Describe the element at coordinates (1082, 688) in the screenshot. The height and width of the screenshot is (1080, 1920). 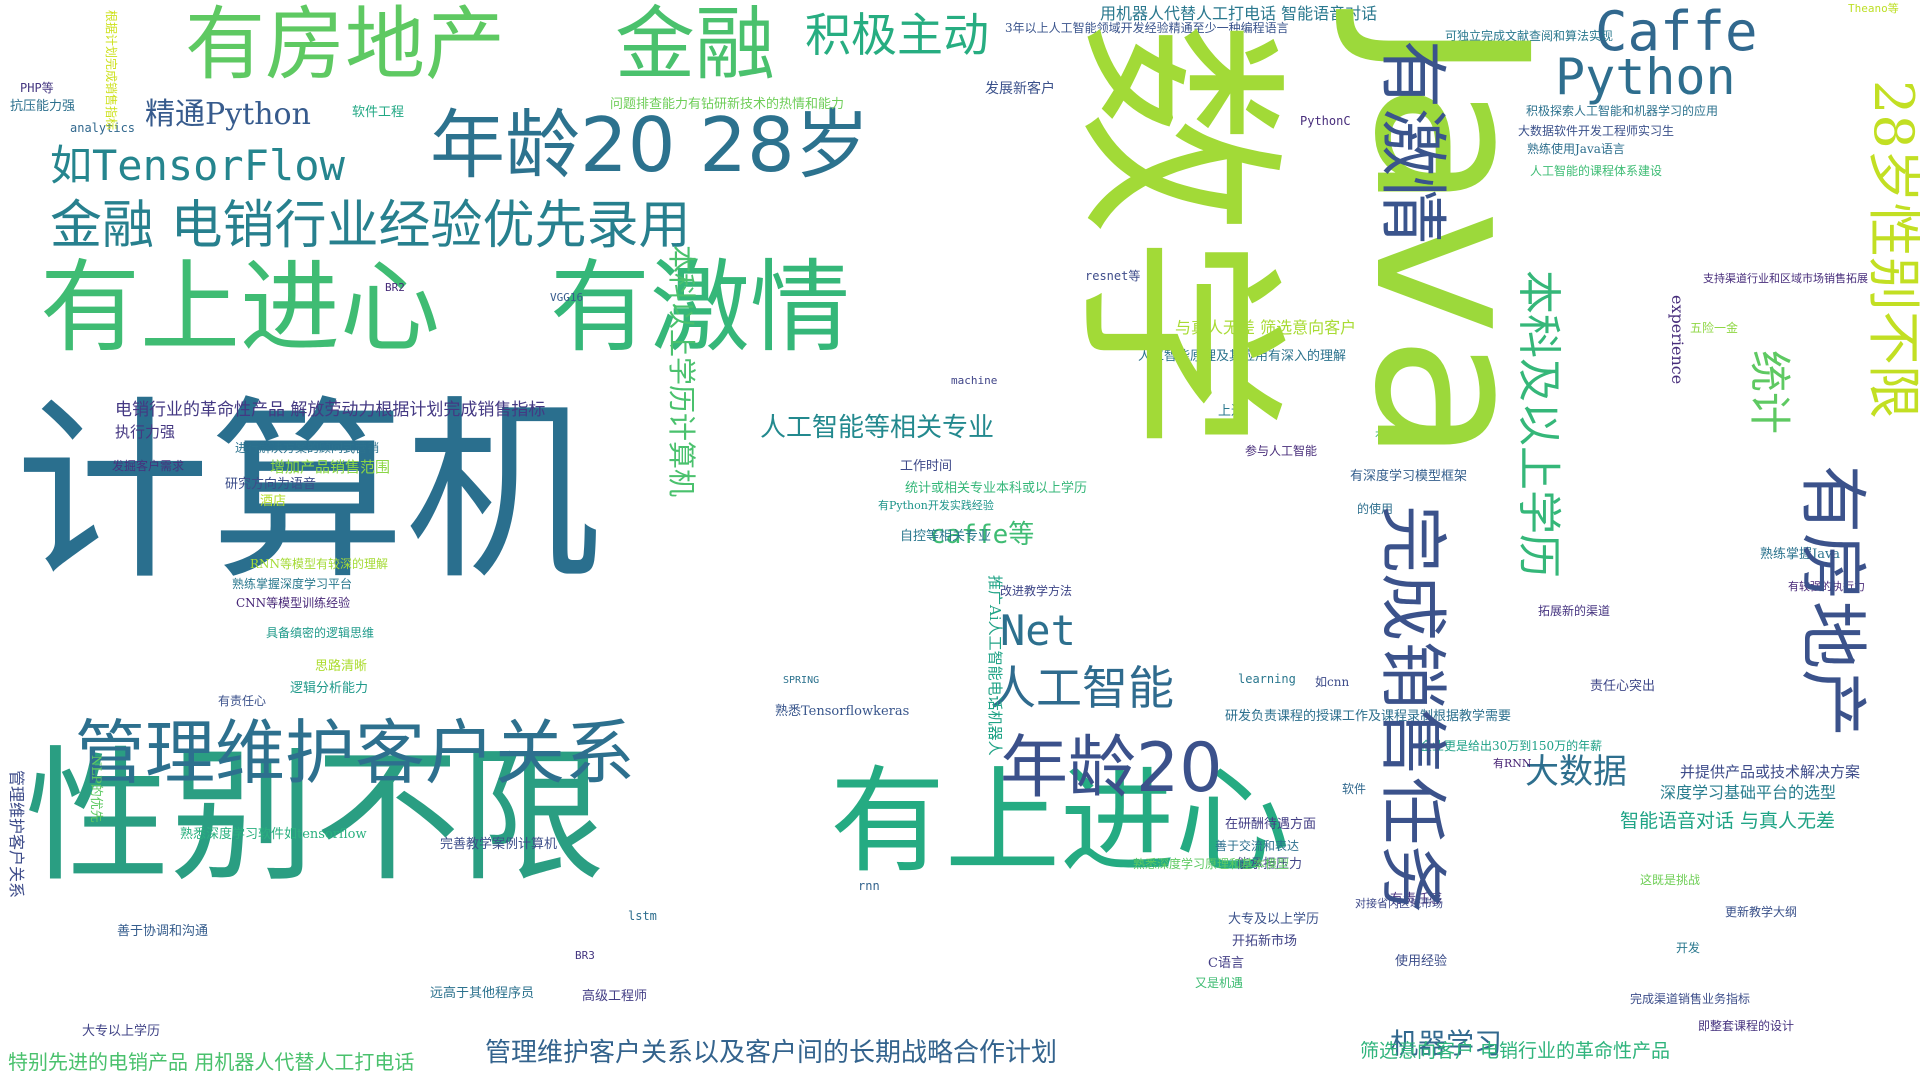
I see `word-medium: 人工智能` at that location.